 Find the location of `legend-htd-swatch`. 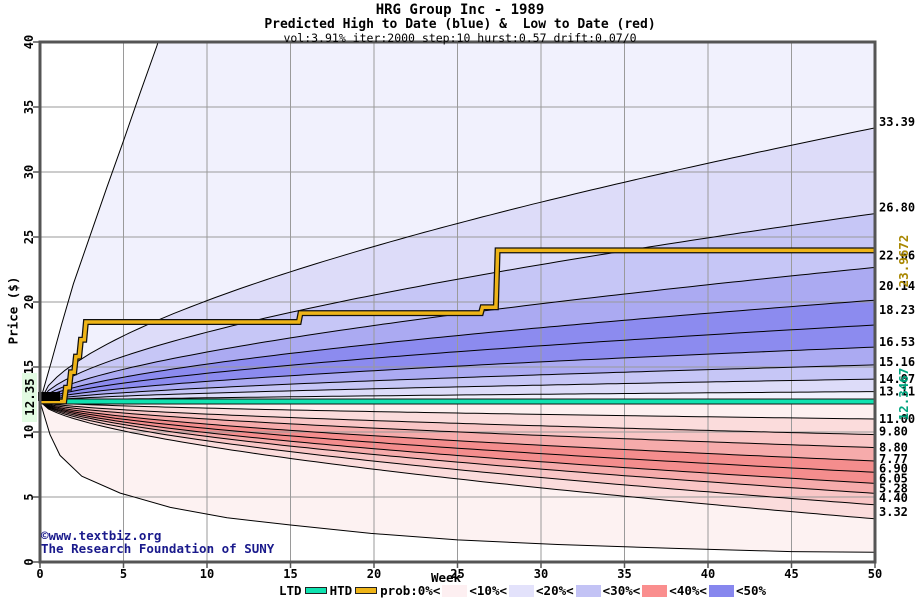

legend-htd-swatch is located at coordinates (366, 590).